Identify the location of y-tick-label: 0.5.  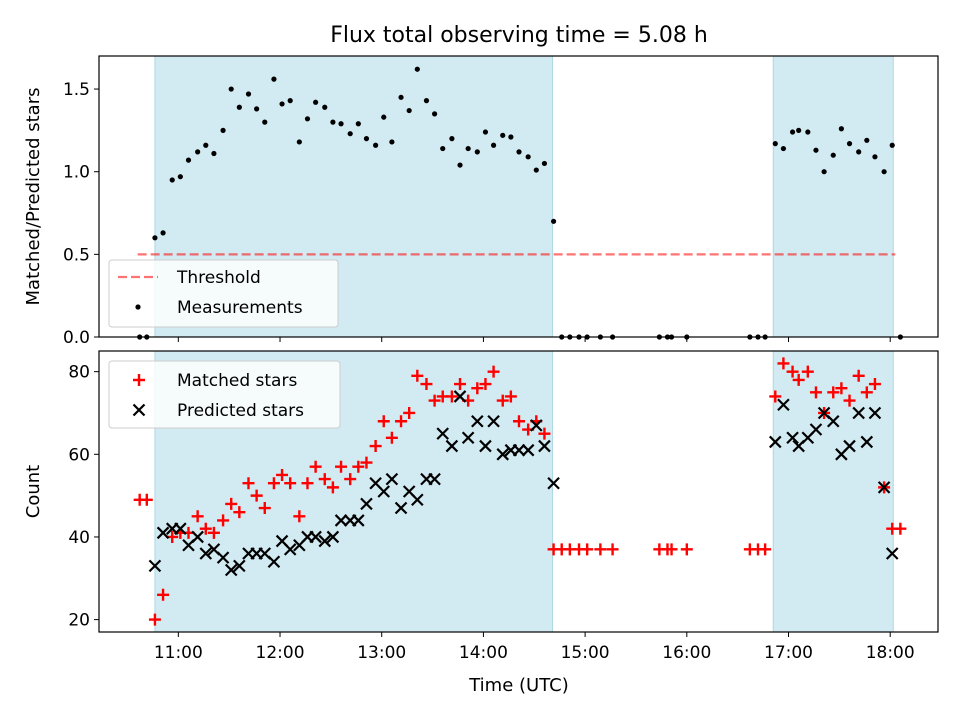
(76, 255).